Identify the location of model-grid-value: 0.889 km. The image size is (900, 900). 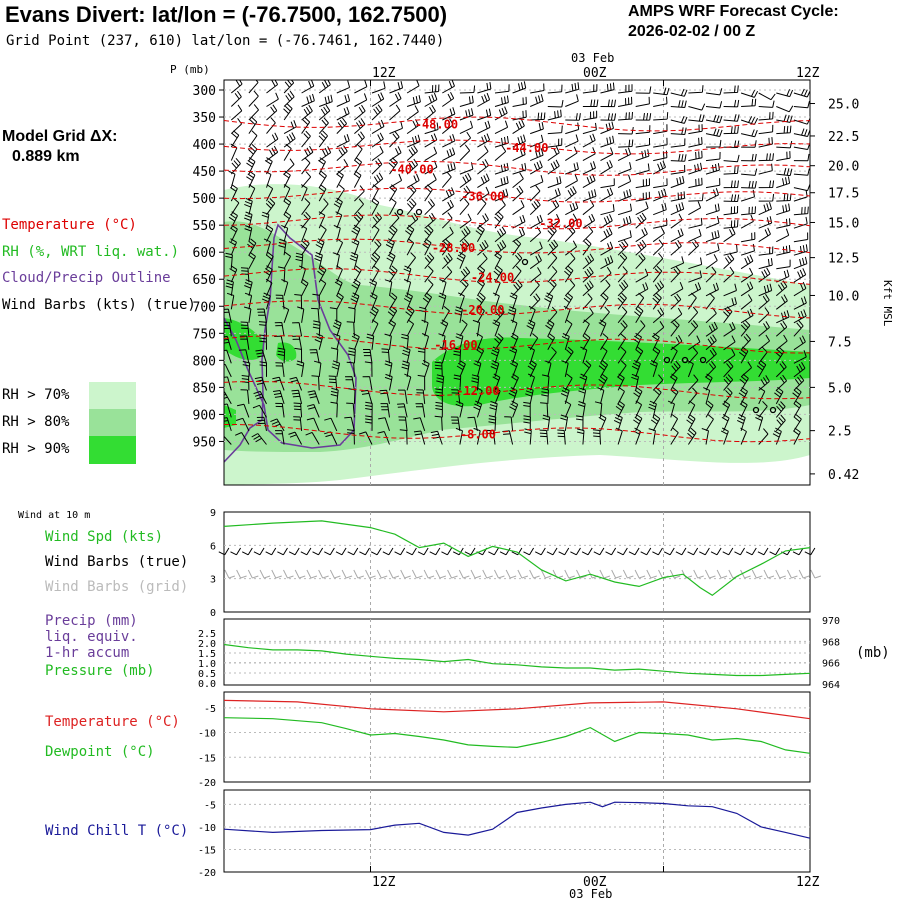
(46, 156).